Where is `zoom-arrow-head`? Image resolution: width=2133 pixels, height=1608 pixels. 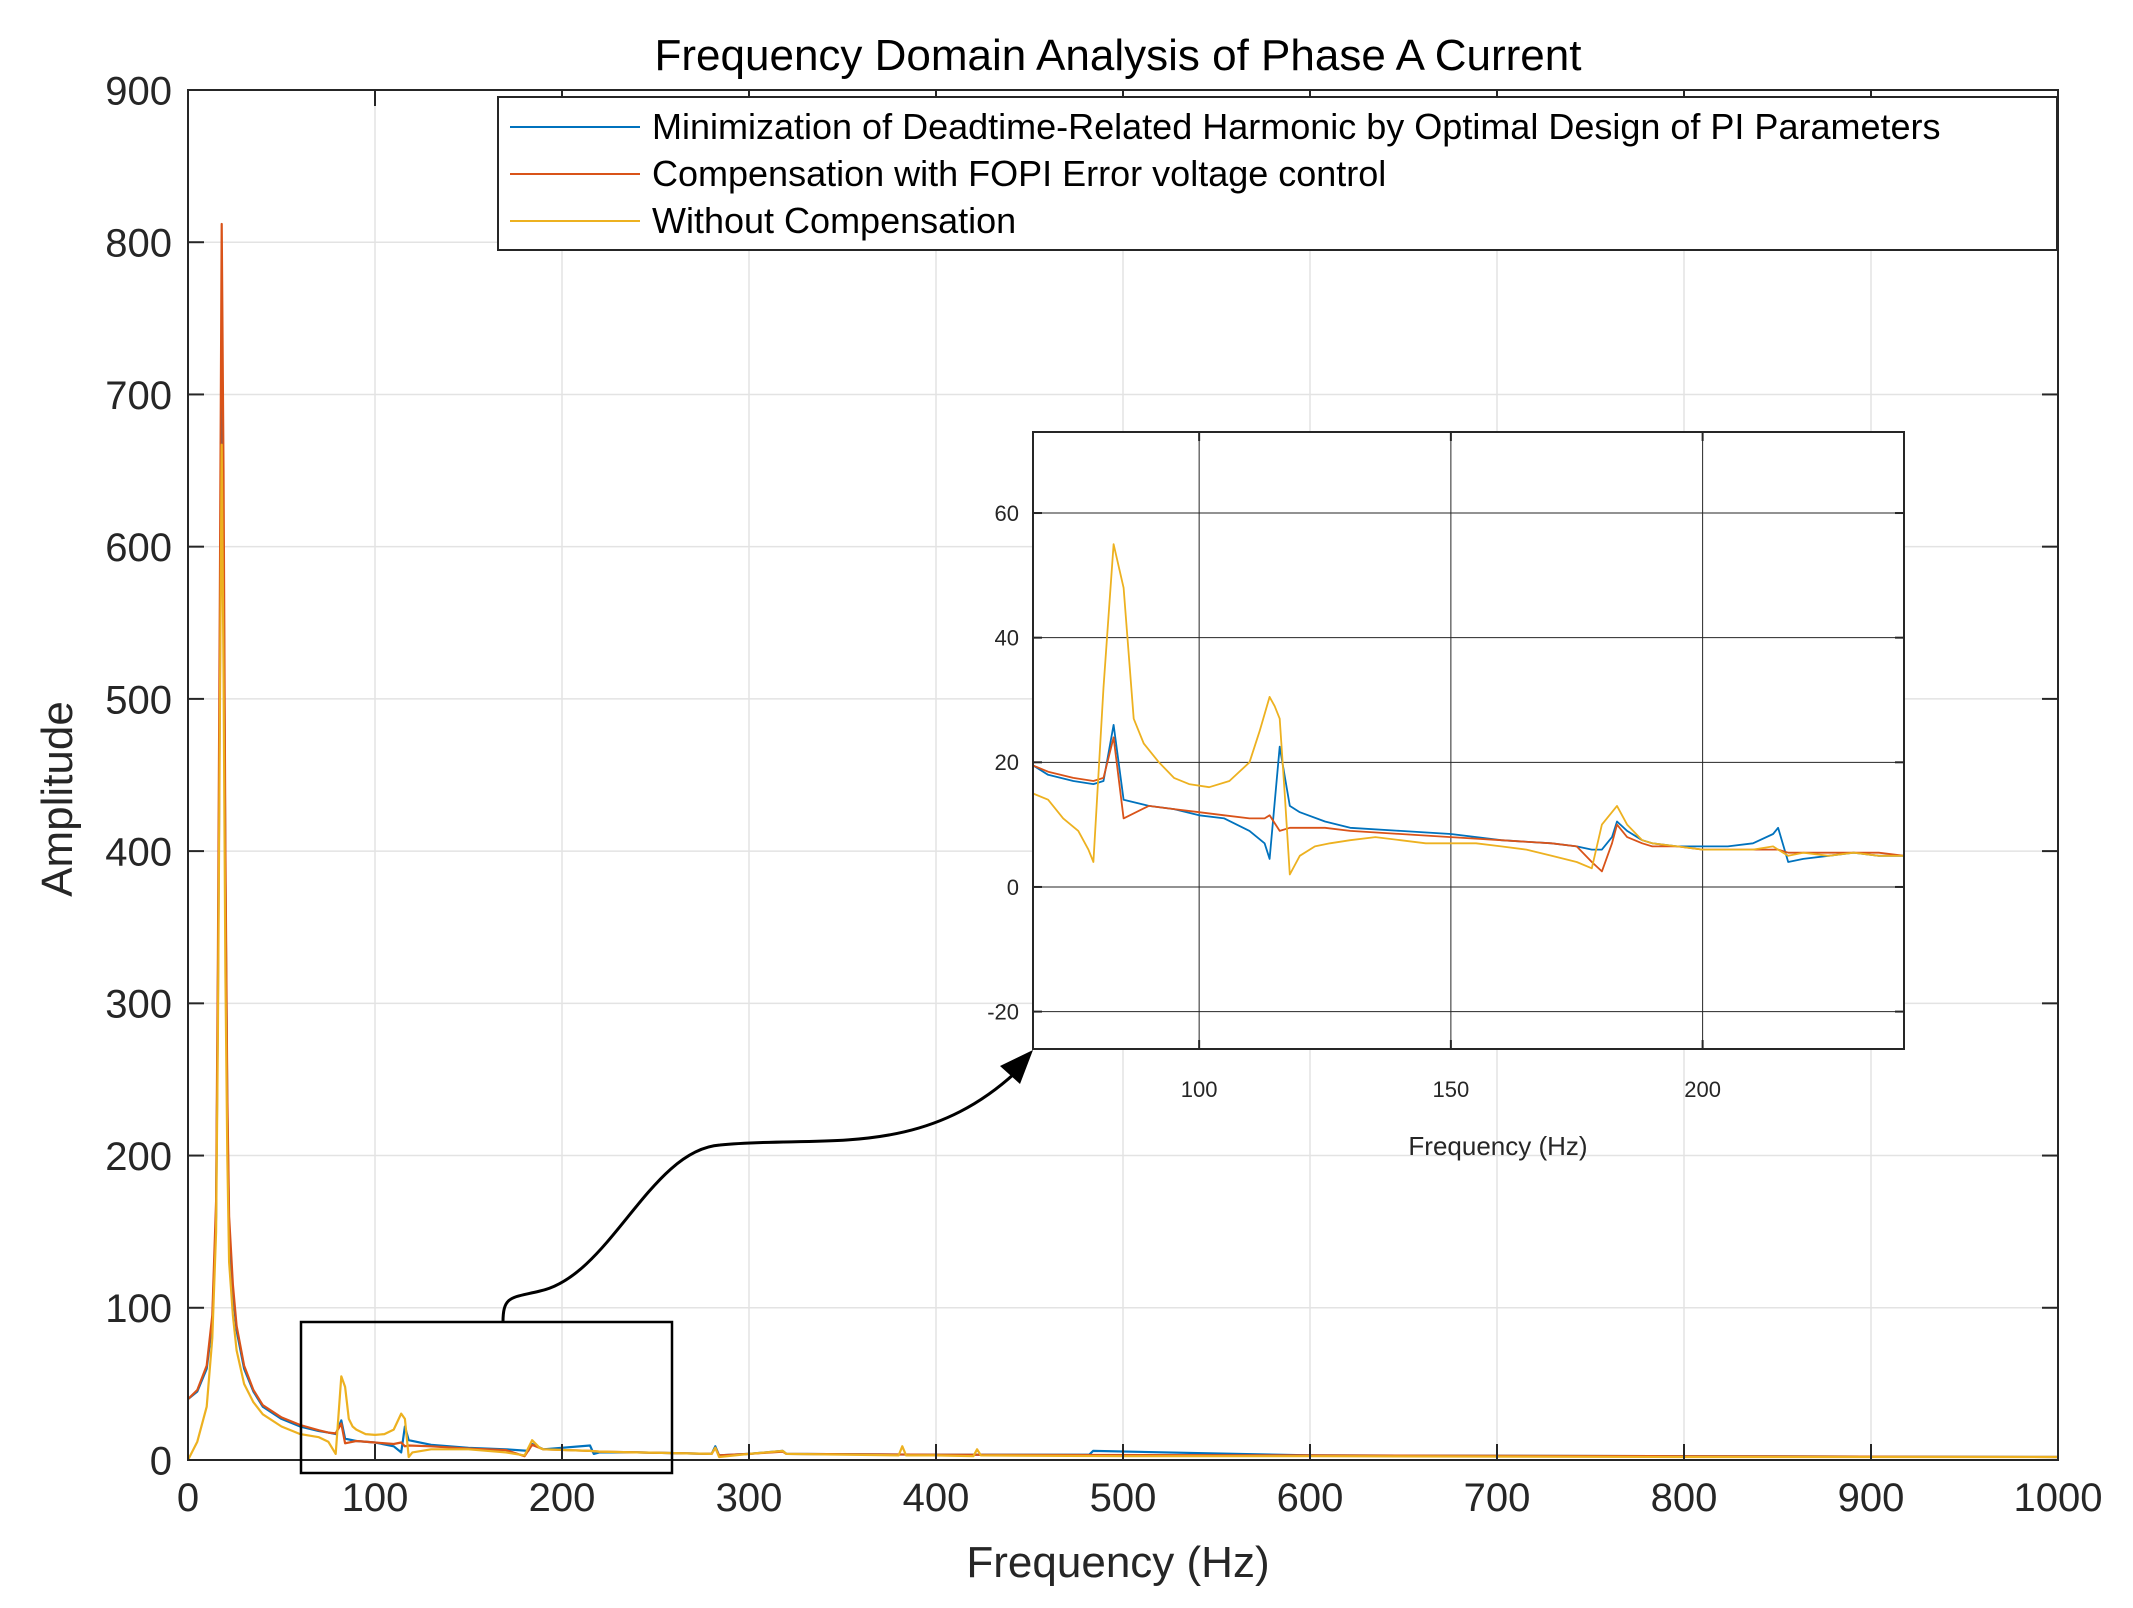
zoom-arrow-head is located at coordinates (1016, 1067).